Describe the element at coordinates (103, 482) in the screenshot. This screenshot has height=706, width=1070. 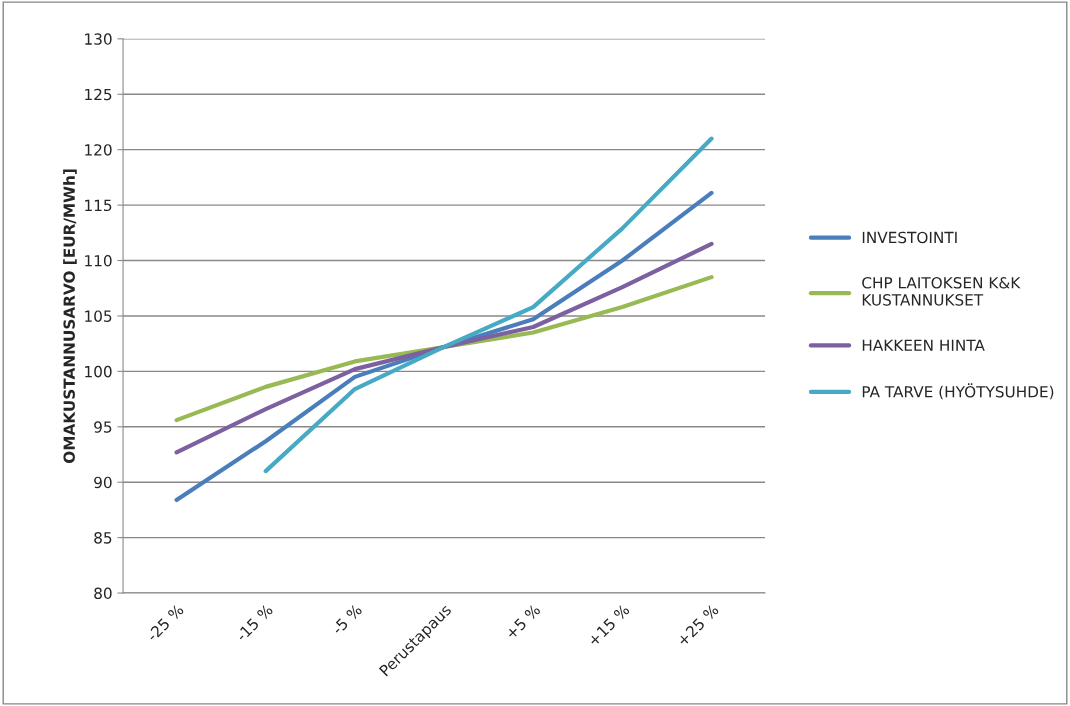
I see `y-tick-label: 90` at that location.